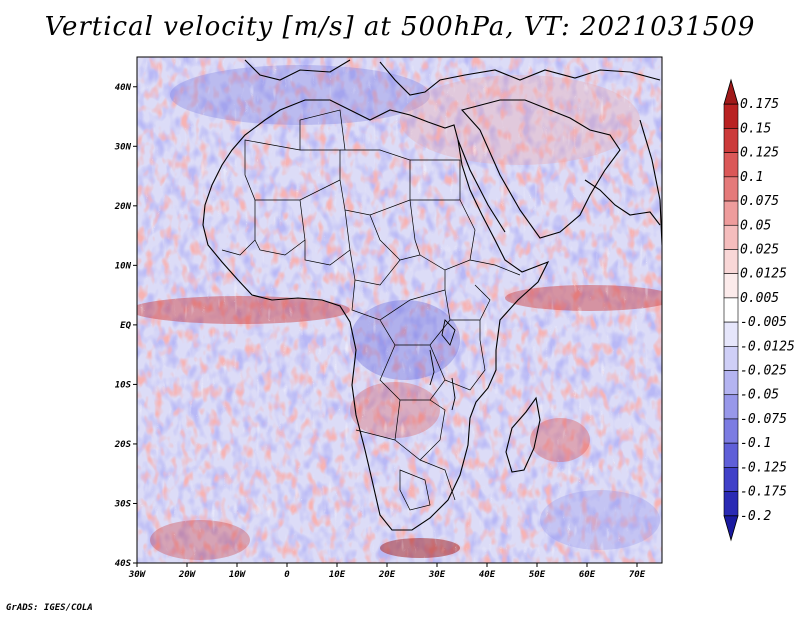 The width and height of the screenshot is (800, 618). What do you see at coordinates (650, 182) in the screenshot?
I see `india-coast` at bounding box center [650, 182].